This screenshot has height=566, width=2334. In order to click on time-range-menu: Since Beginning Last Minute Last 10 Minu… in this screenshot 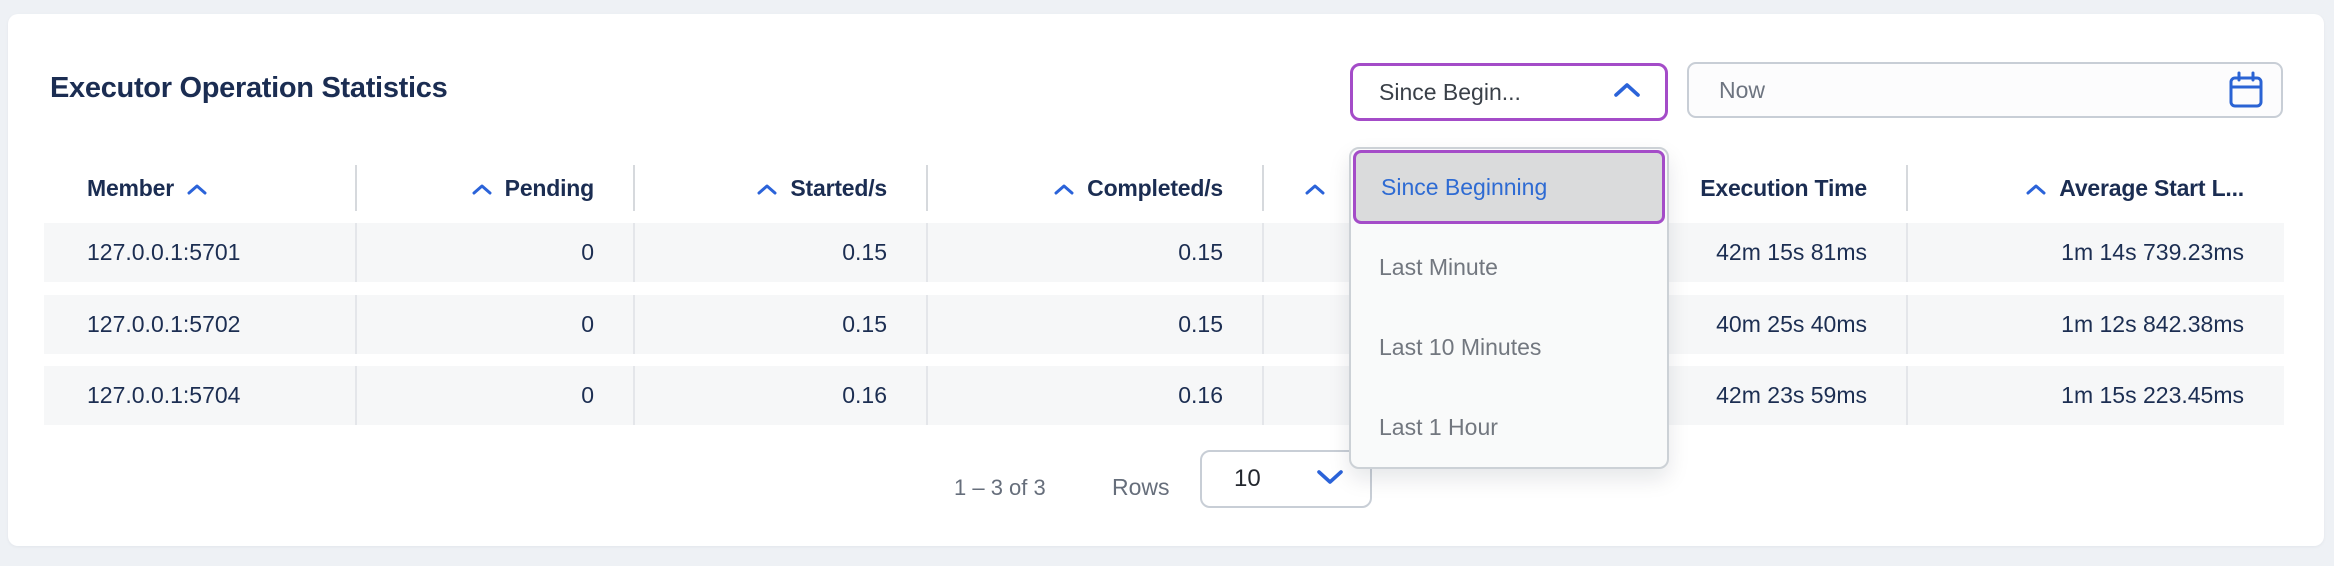, I will do `click(1509, 308)`.